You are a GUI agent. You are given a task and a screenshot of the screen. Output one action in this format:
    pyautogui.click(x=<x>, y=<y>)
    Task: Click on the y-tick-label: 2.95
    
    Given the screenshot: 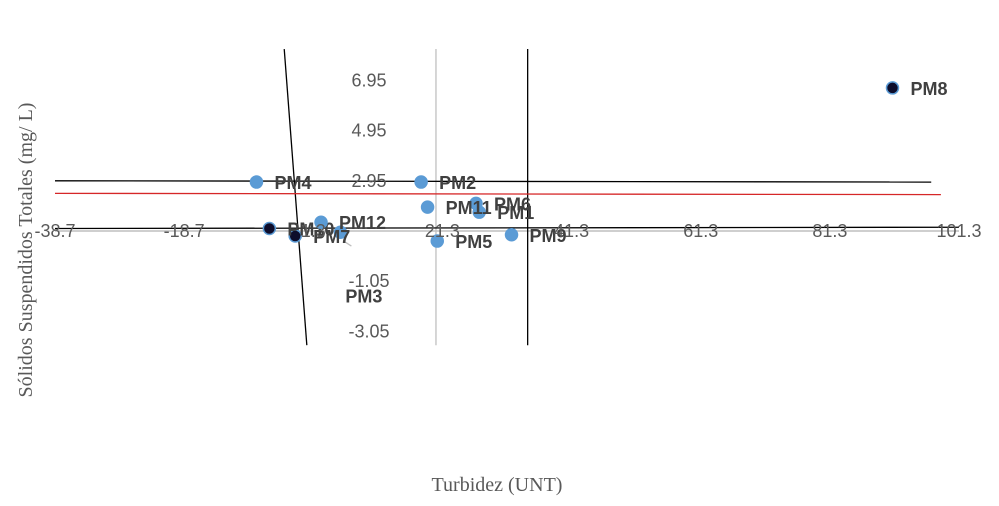 What is the action you would take?
    pyautogui.click(x=369, y=181)
    